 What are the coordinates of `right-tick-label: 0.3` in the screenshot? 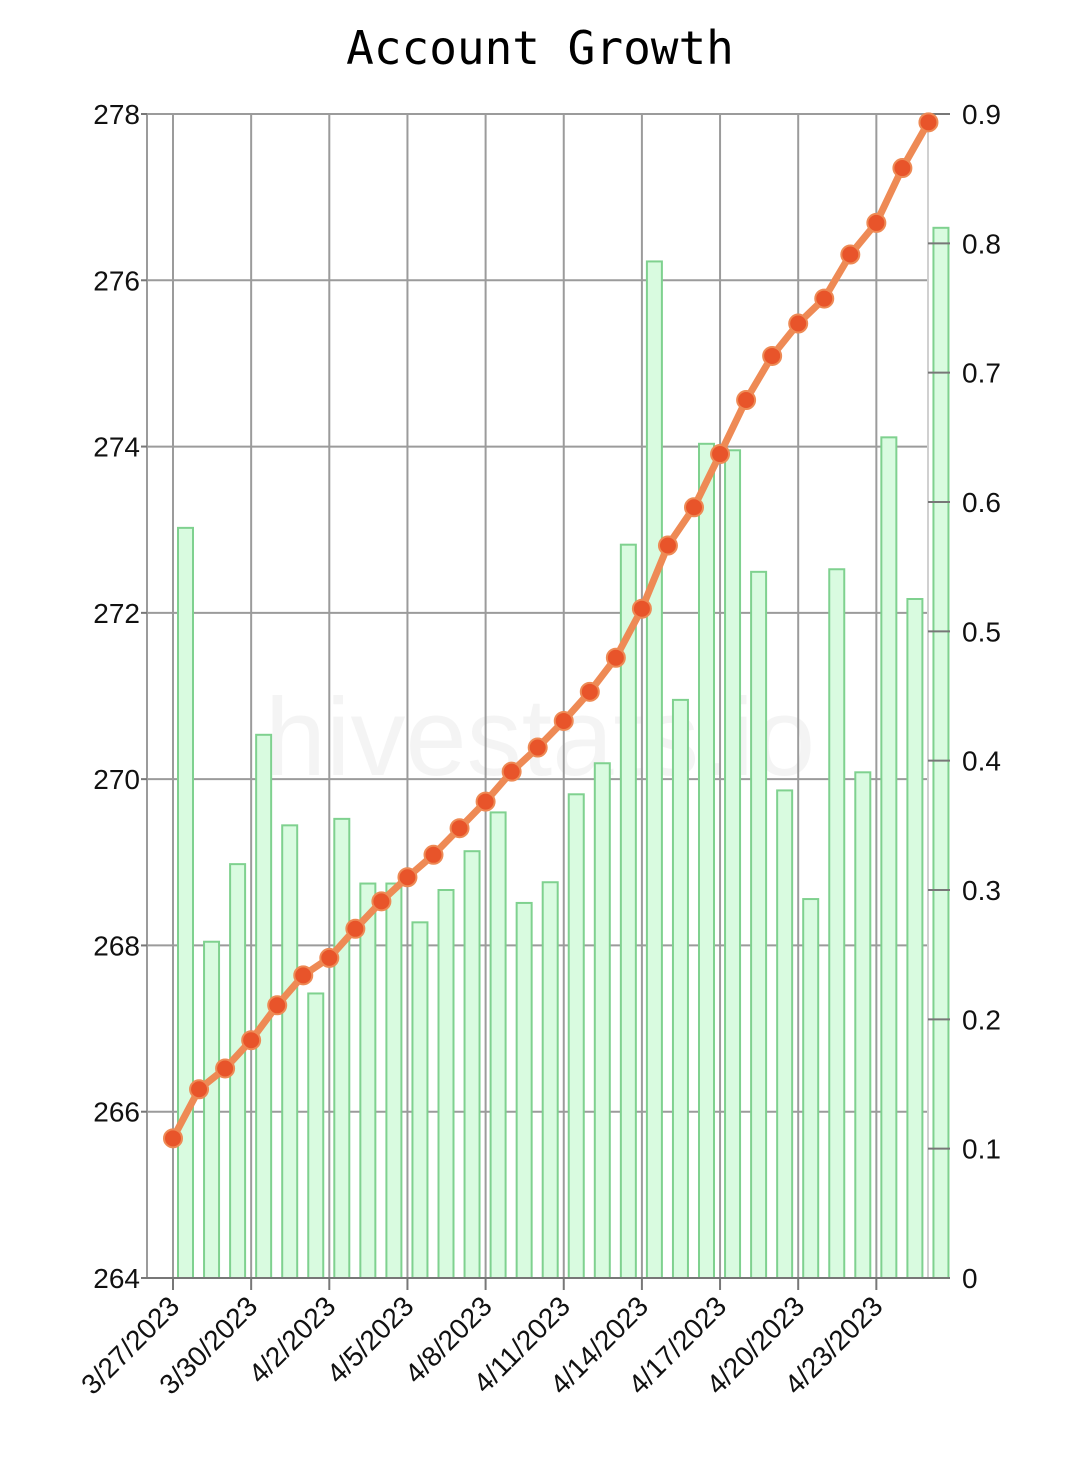 It's located at (981, 890).